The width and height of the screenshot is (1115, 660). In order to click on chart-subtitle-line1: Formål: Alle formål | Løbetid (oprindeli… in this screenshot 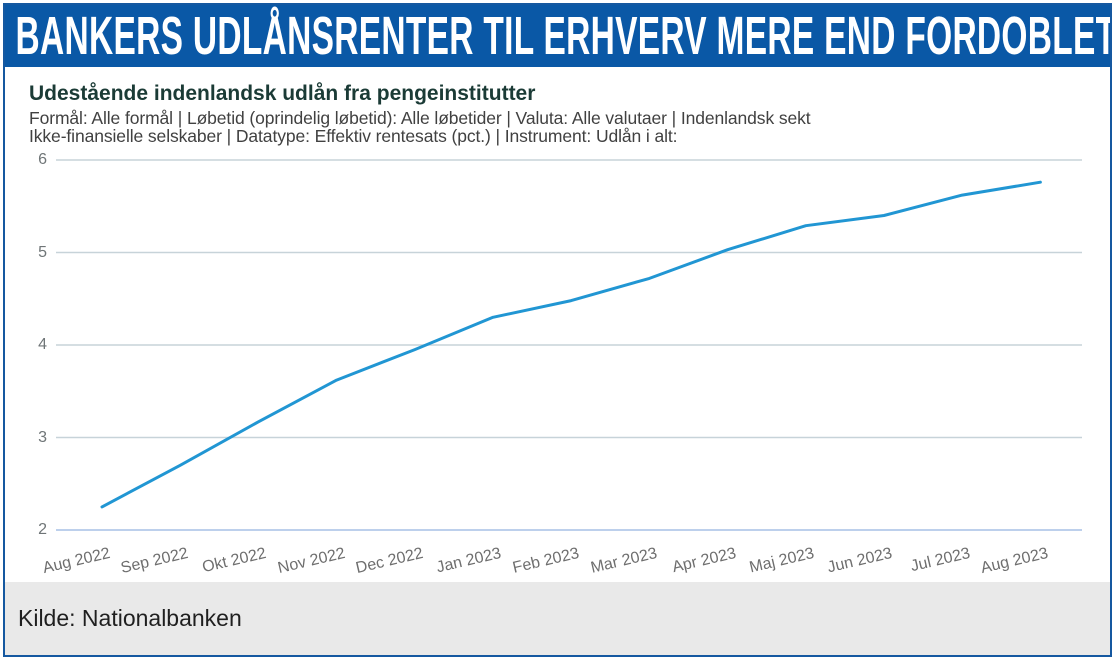, I will do `click(420, 118)`.